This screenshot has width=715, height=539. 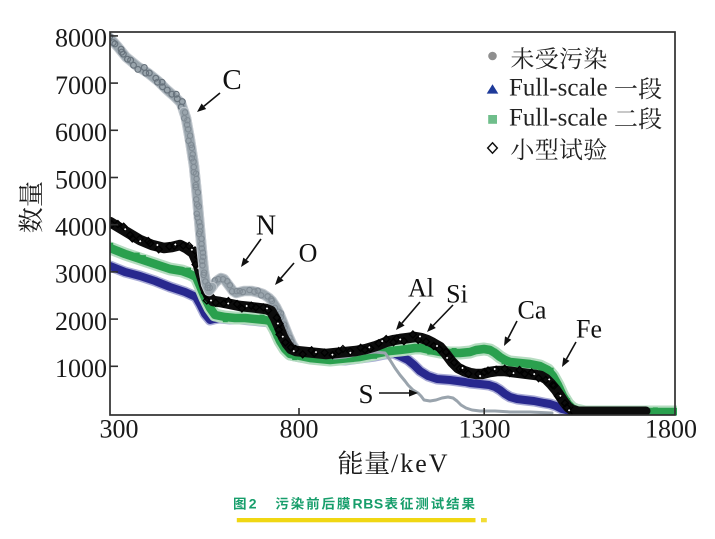 What do you see at coordinates (81, 179) in the screenshot?
I see `svg-text: 5000` at bounding box center [81, 179].